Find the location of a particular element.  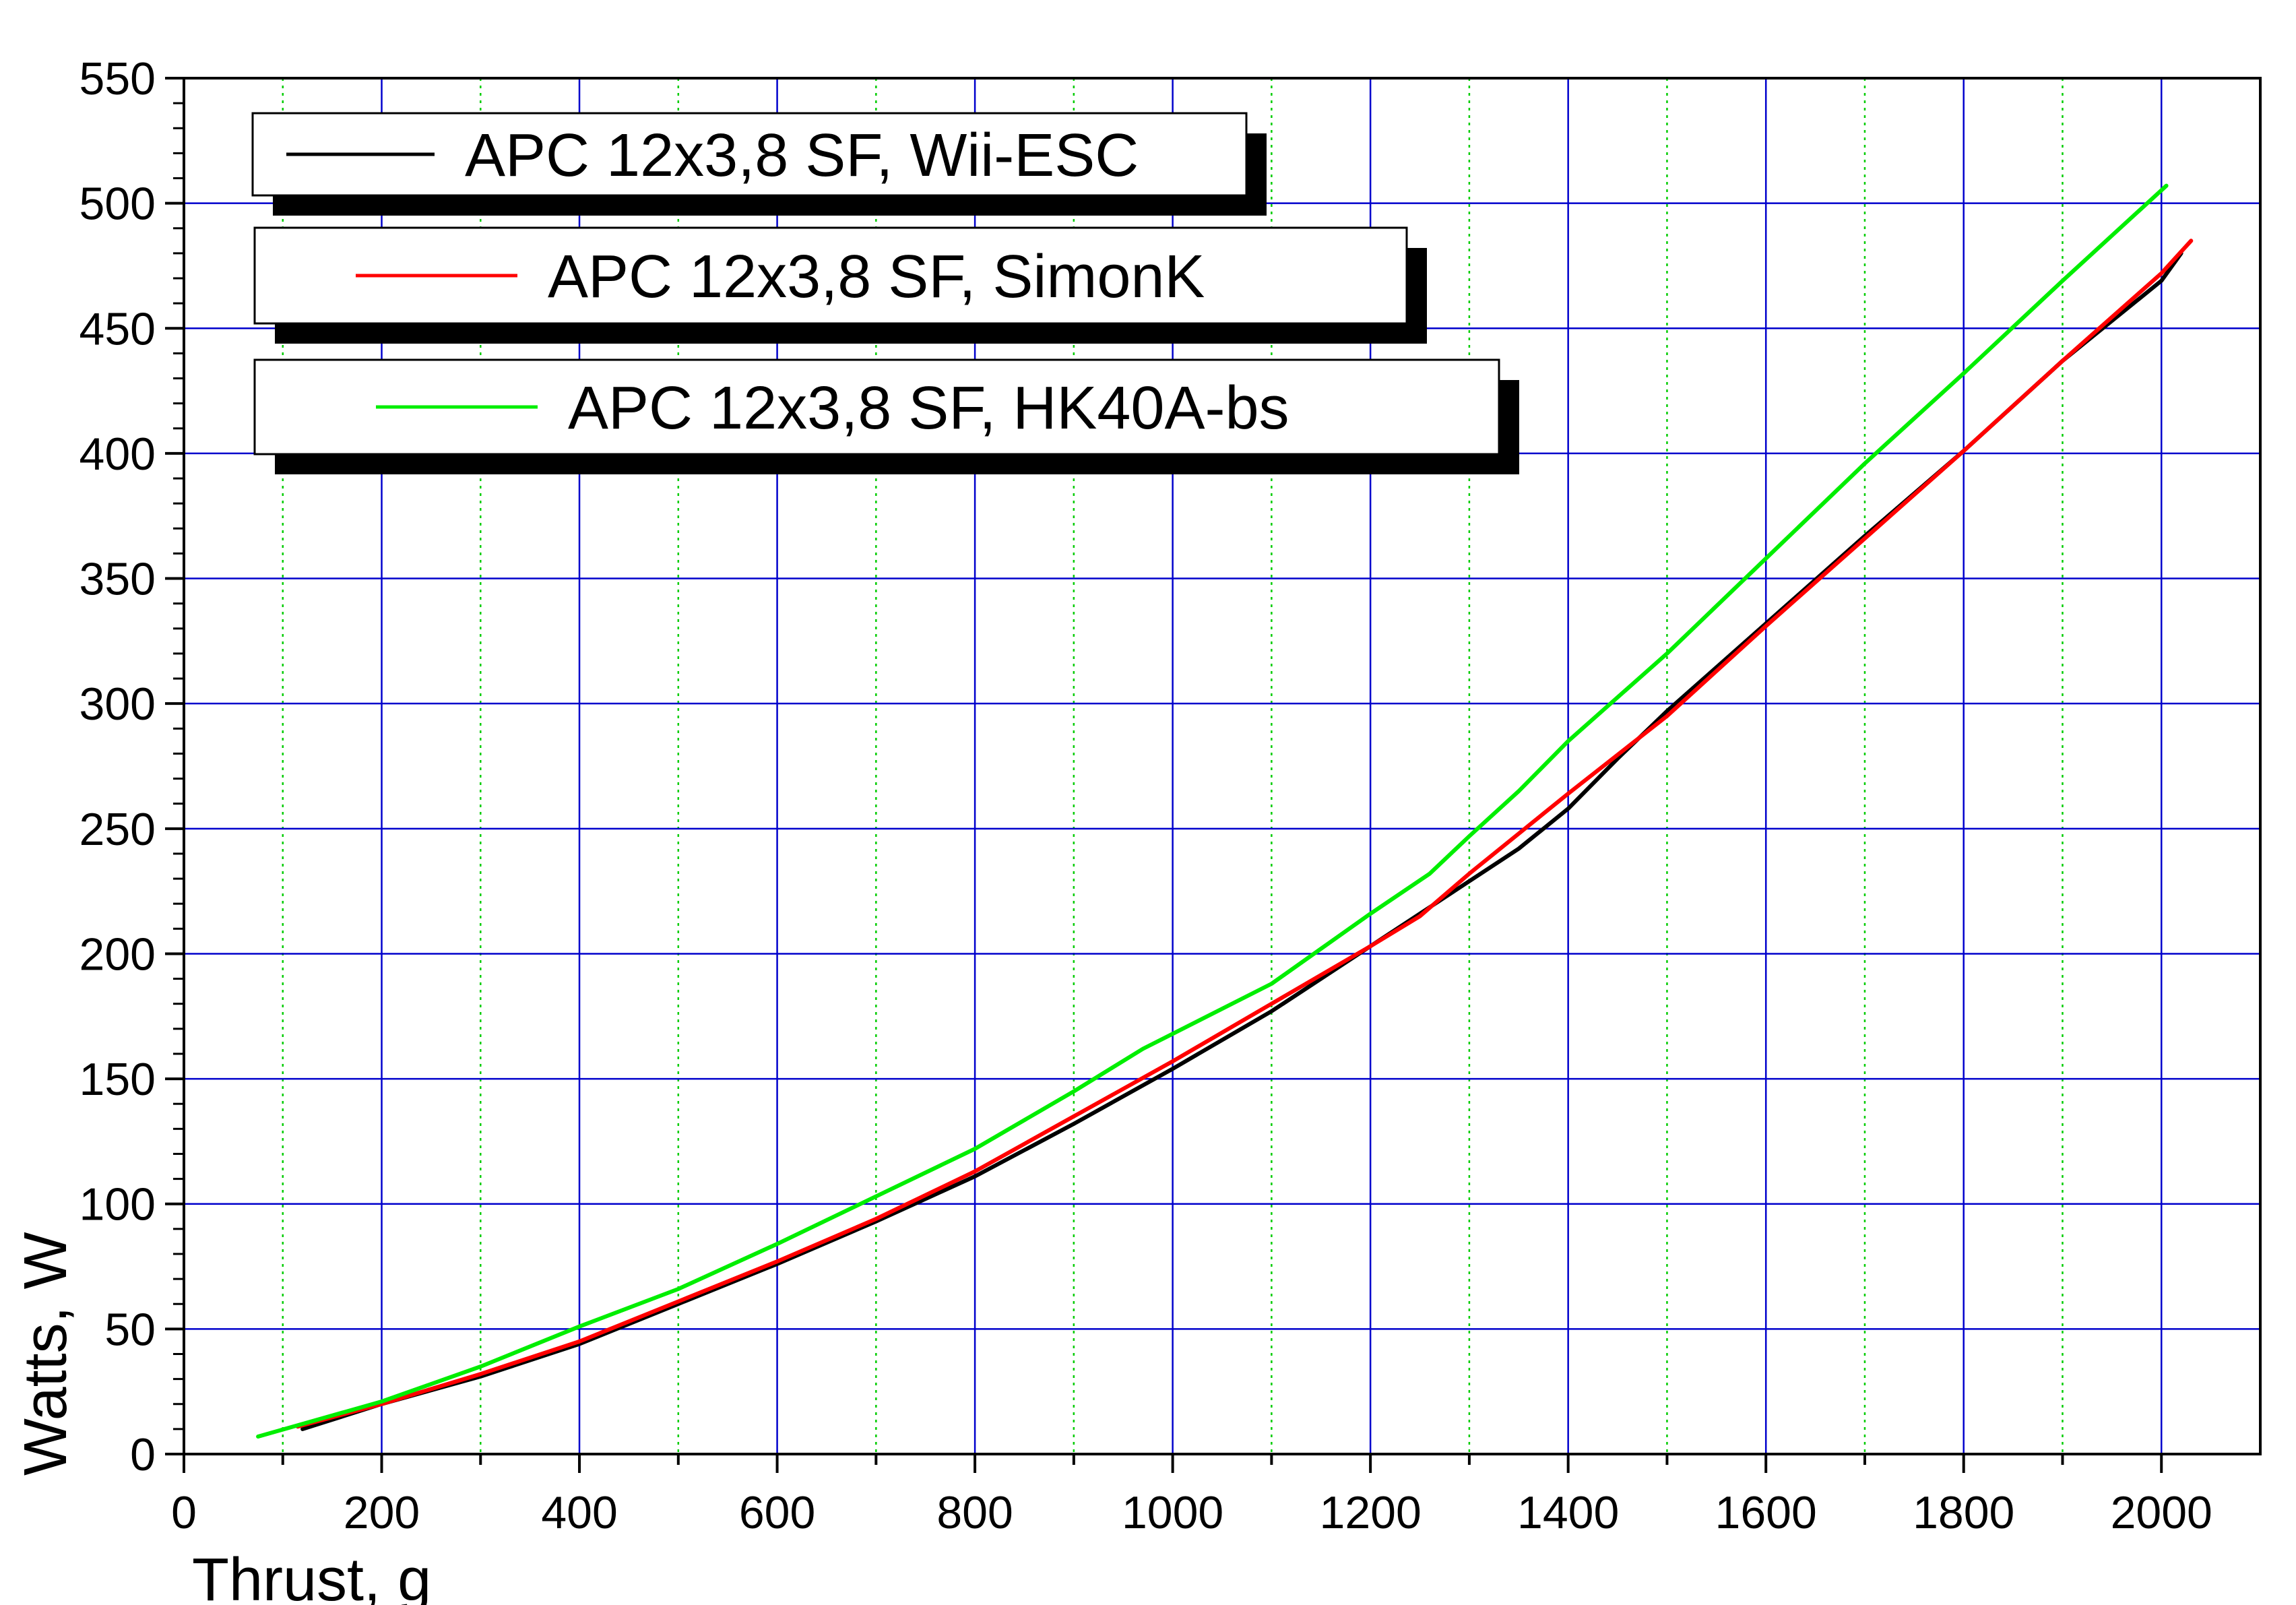

y-axis-title: Watts, W is located at coordinates (45, 1354).